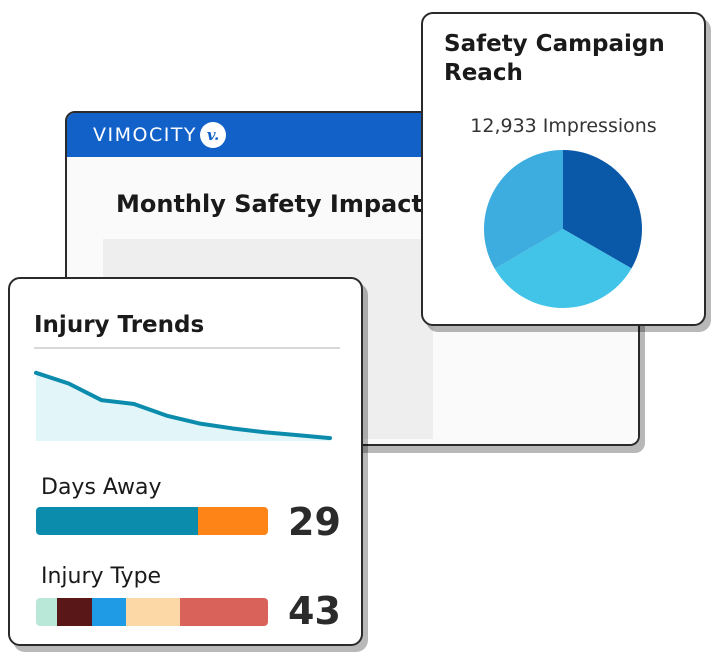 The image size is (720, 663). I want to click on brand-logo-mark: v., so click(213, 134).